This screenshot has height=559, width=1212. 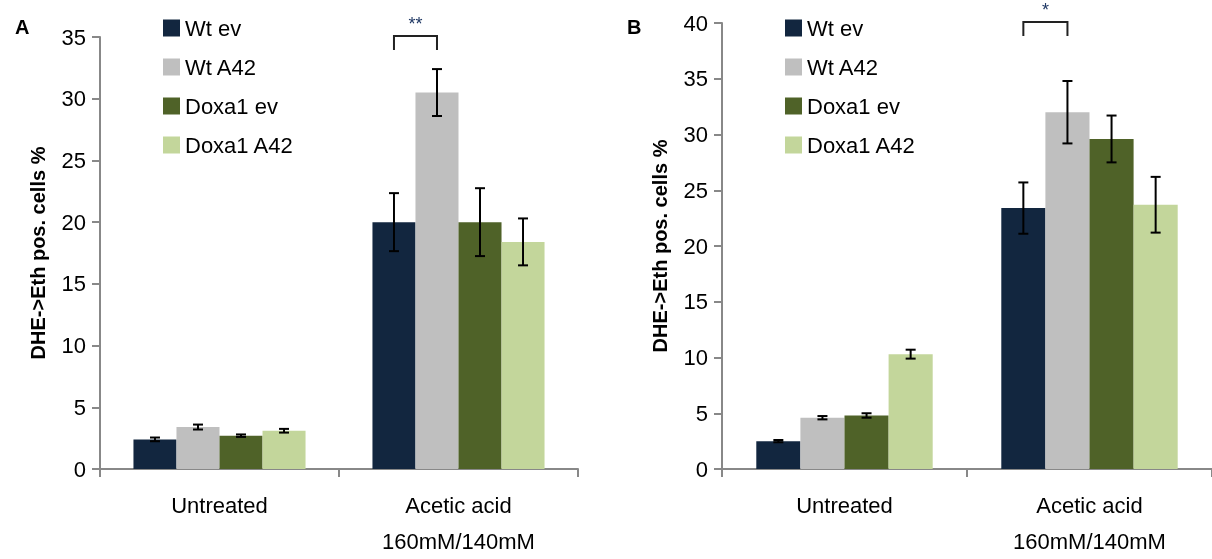 I want to click on chart-title: B, so click(x=634, y=27).